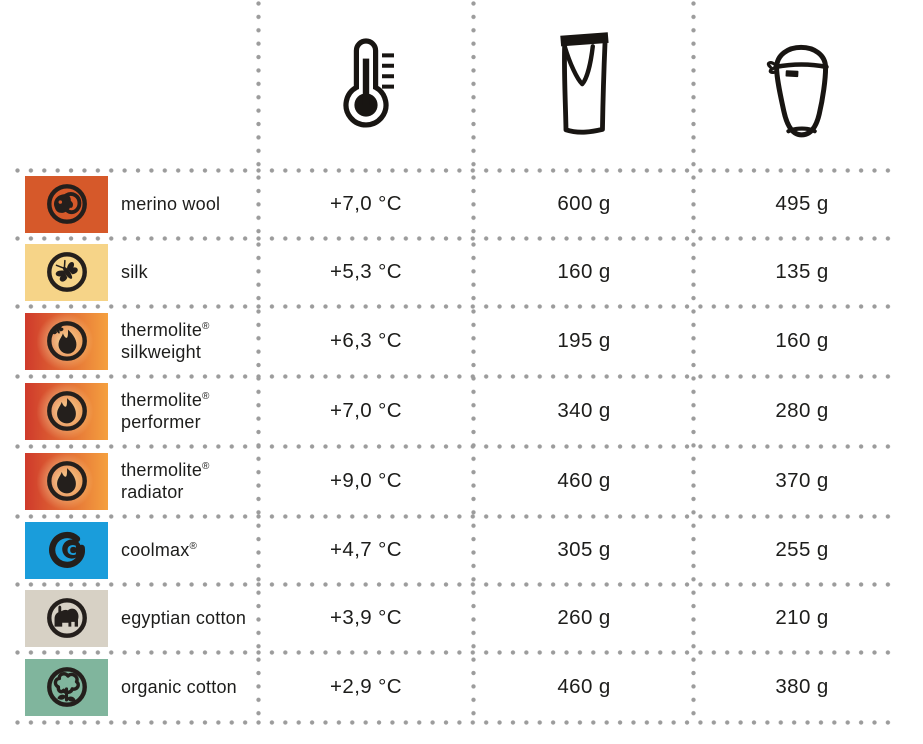  I want to click on mummy-liner-column-header, so click(802, 85).